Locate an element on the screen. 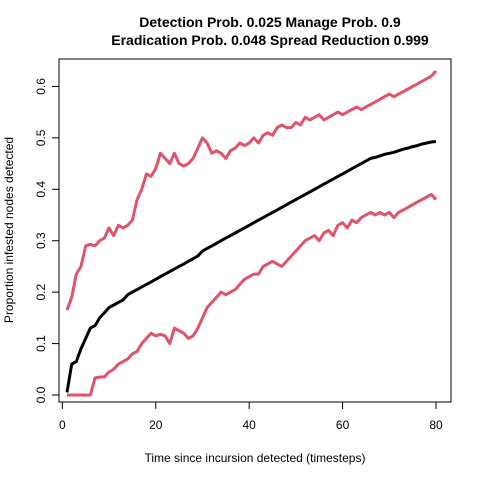  y-tick-label: 0.5 is located at coordinates (41, 137).